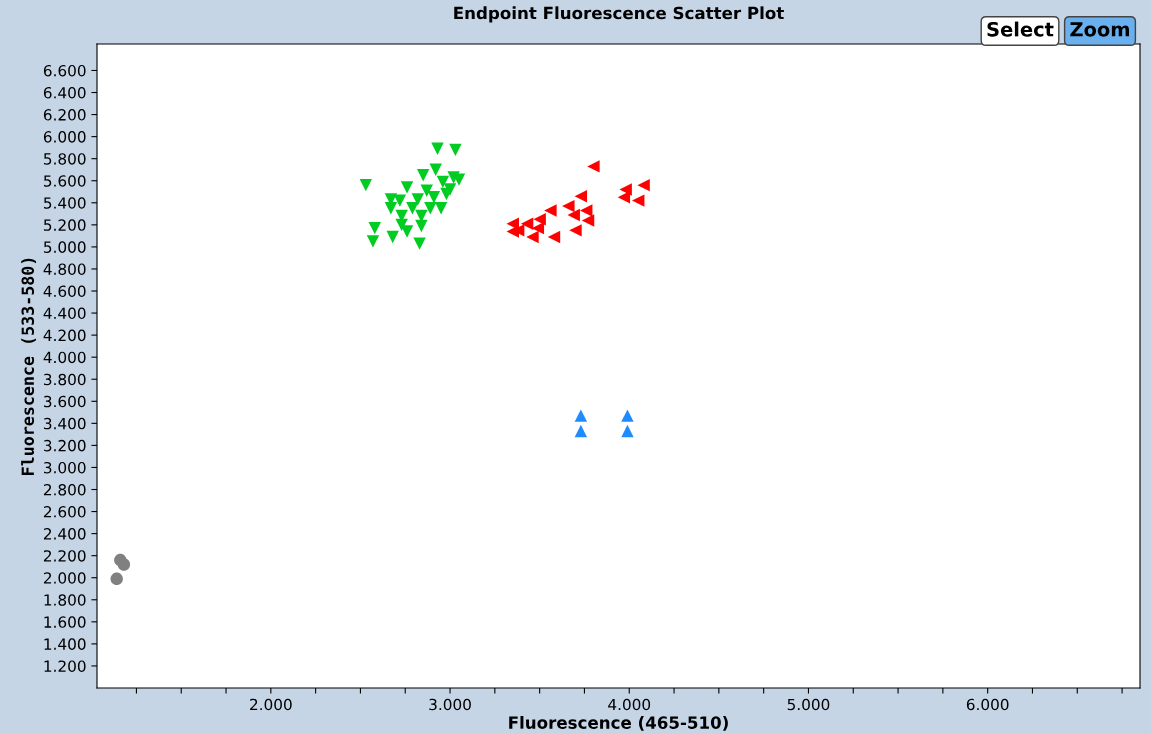 The width and height of the screenshot is (1151, 734). I want to click on x-axis-title: Fluorescence (465-510), so click(618, 723).